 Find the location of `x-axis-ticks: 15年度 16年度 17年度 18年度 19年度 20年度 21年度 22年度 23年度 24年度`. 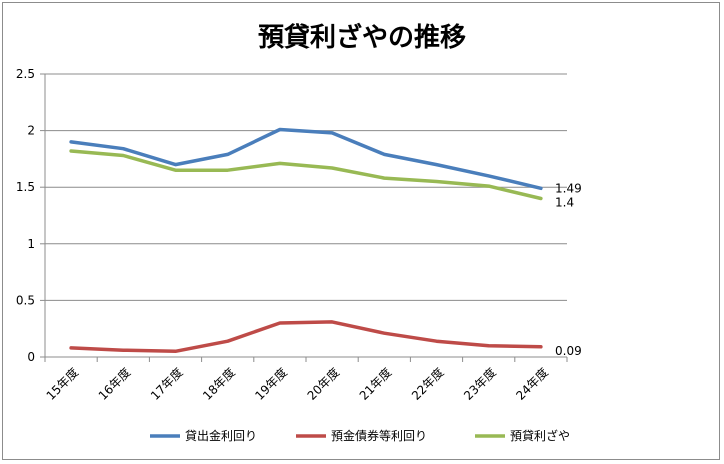

x-axis-ticks: 15年度 16年度 17年度 18年度 19年度 20年度 21年度 22年度 23年度 24年度 is located at coordinates (297, 384).